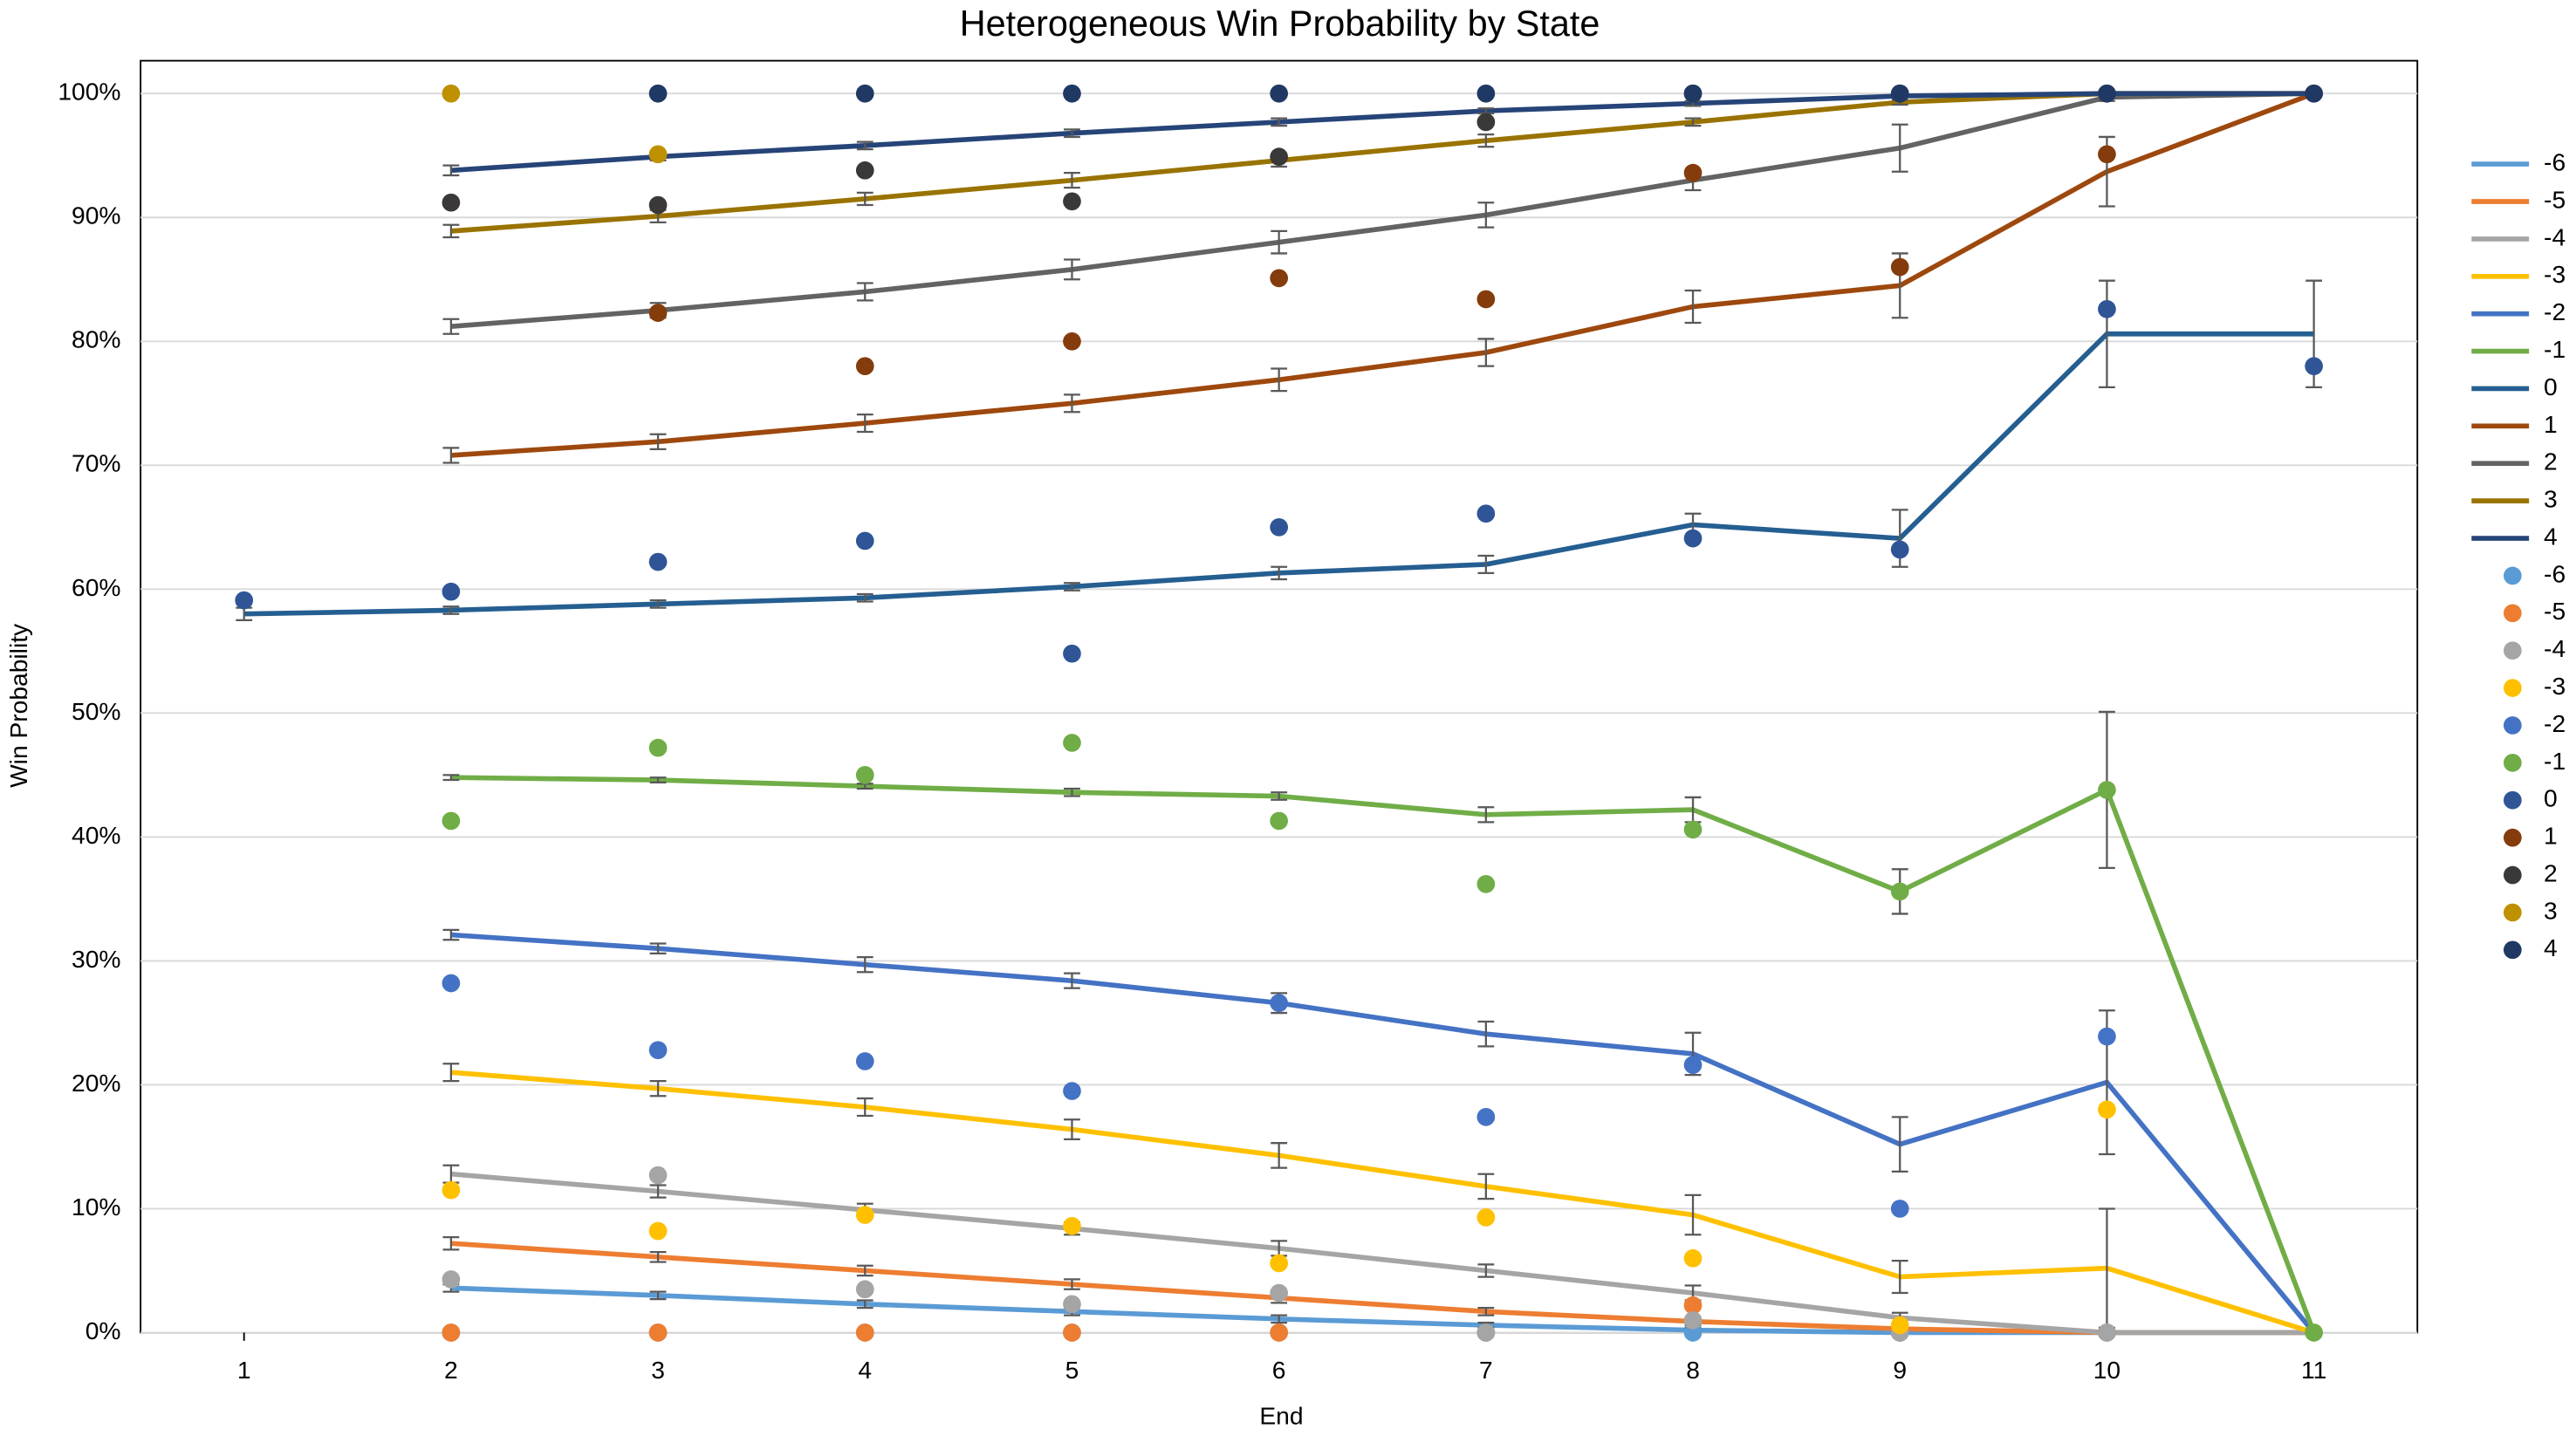  What do you see at coordinates (96, 463) in the screenshot?
I see `y-tick-label: 70%` at bounding box center [96, 463].